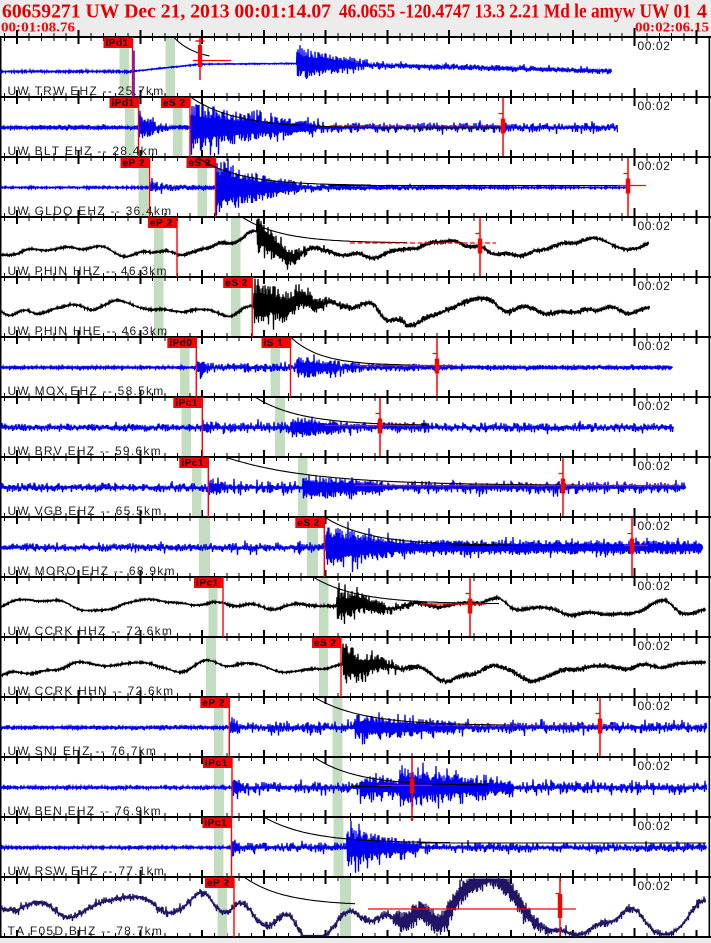 The width and height of the screenshot is (711, 943). What do you see at coordinates (92, 571) in the screenshot?
I see `svg-text: UW MORO EHZ -- 68.9km` at bounding box center [92, 571].